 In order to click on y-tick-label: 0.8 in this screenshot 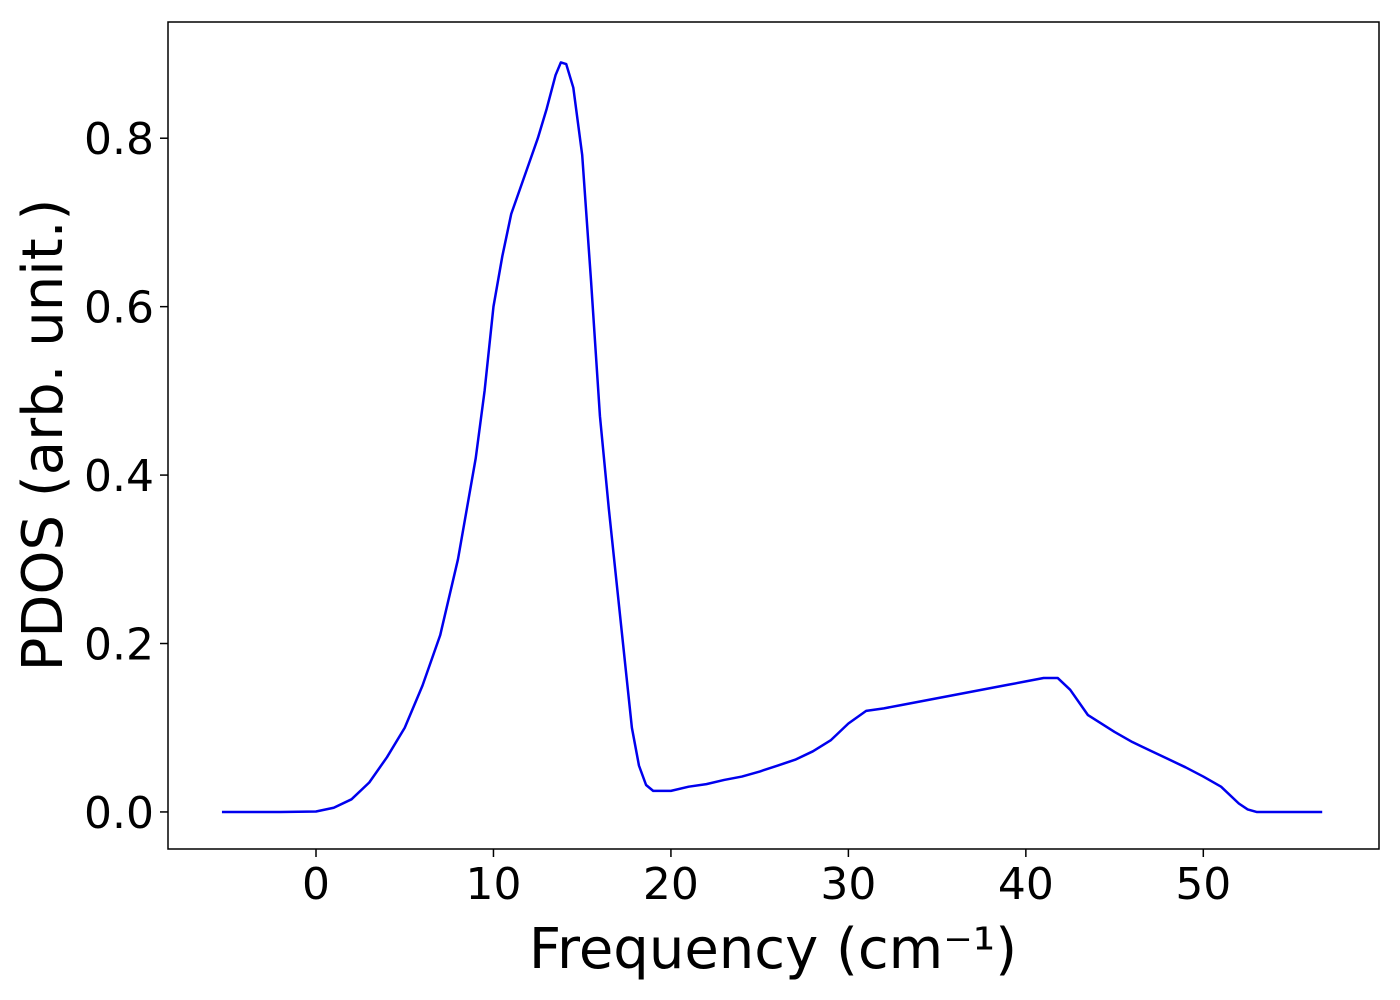, I will do `click(119, 139)`.